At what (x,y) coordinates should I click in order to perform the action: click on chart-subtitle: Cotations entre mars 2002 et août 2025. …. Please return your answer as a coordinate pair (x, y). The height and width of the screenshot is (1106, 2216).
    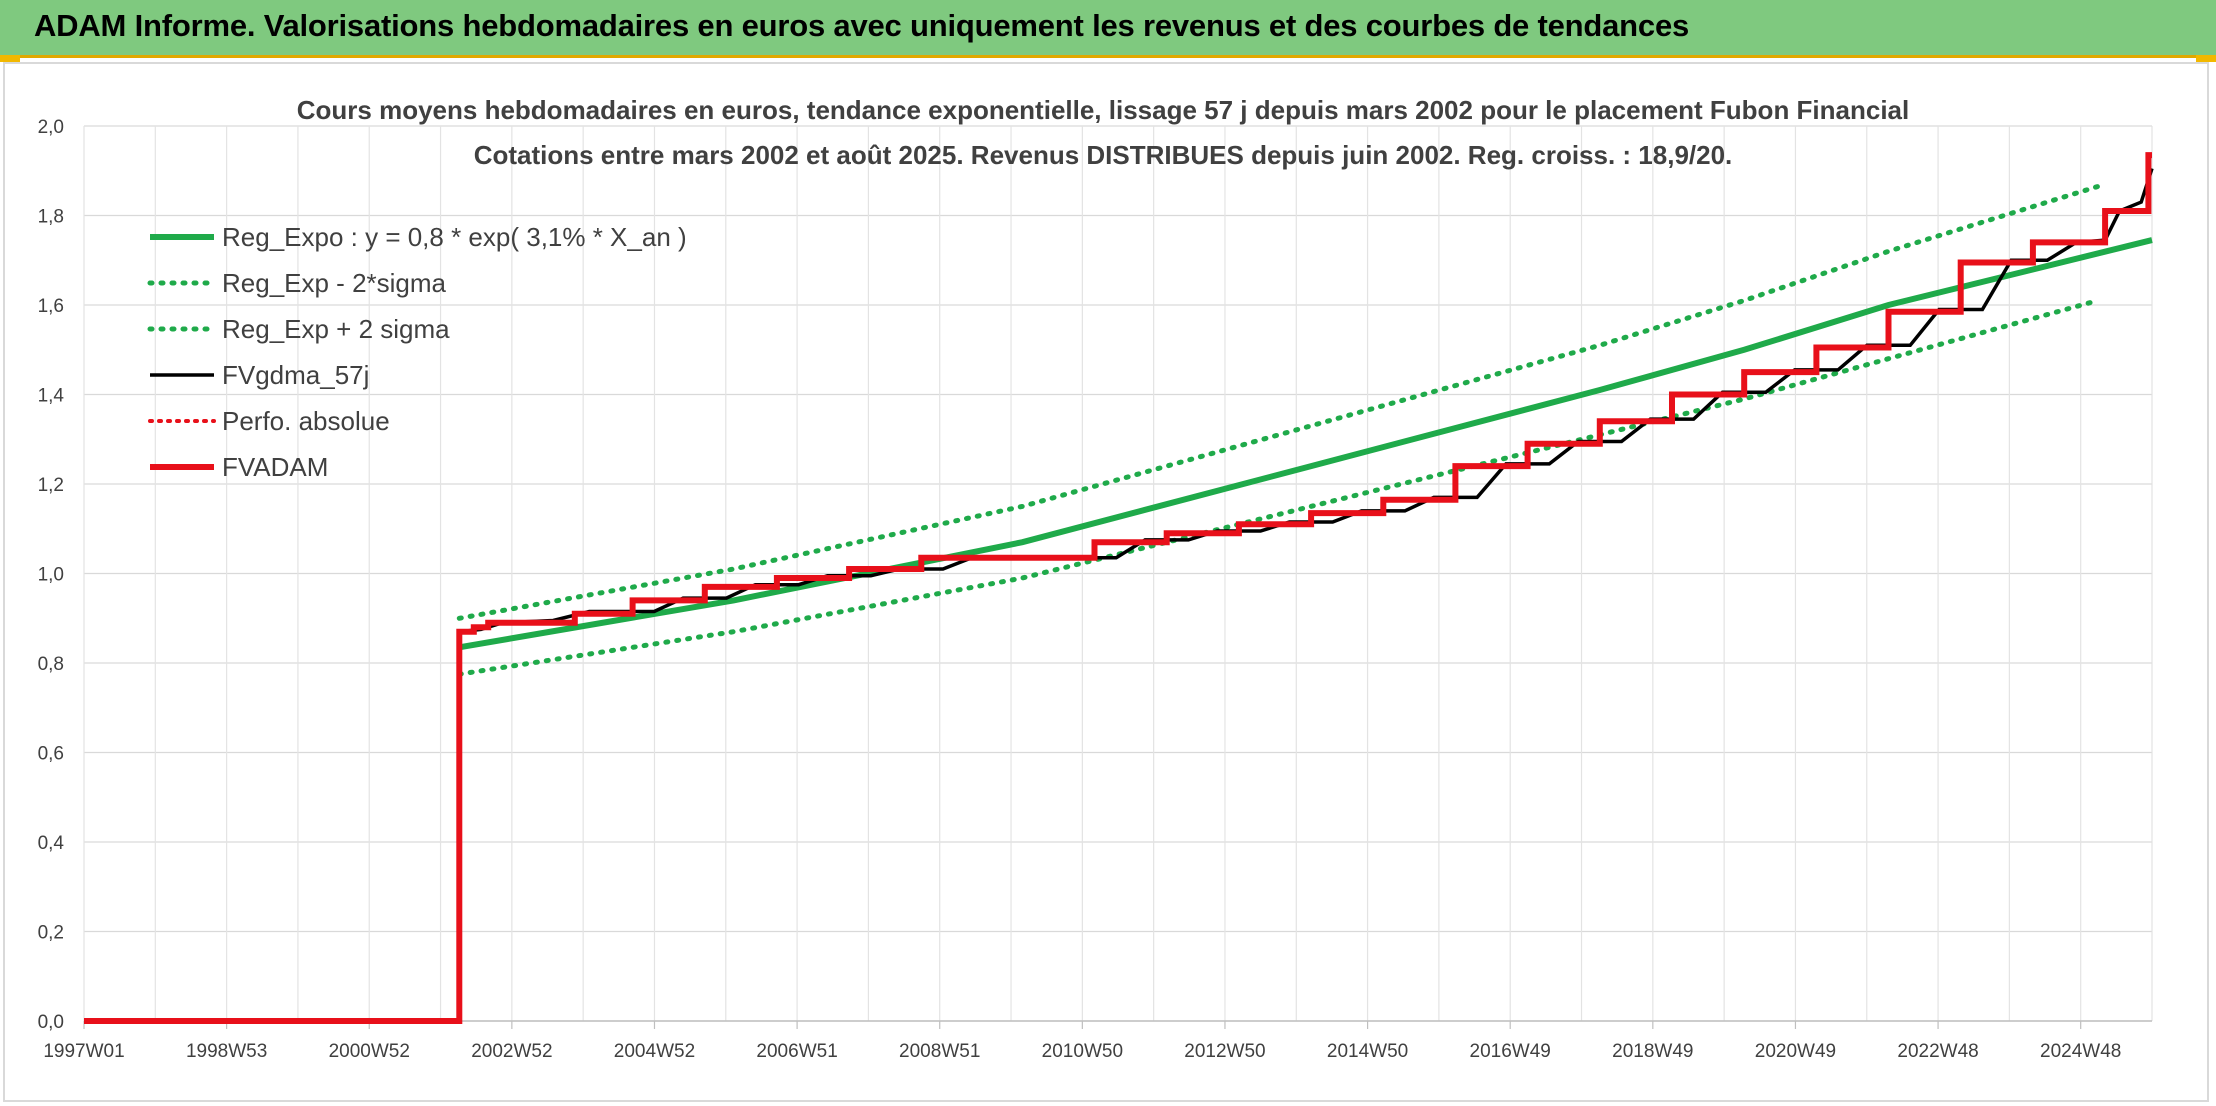
    Looking at the image, I should click on (1103, 155).